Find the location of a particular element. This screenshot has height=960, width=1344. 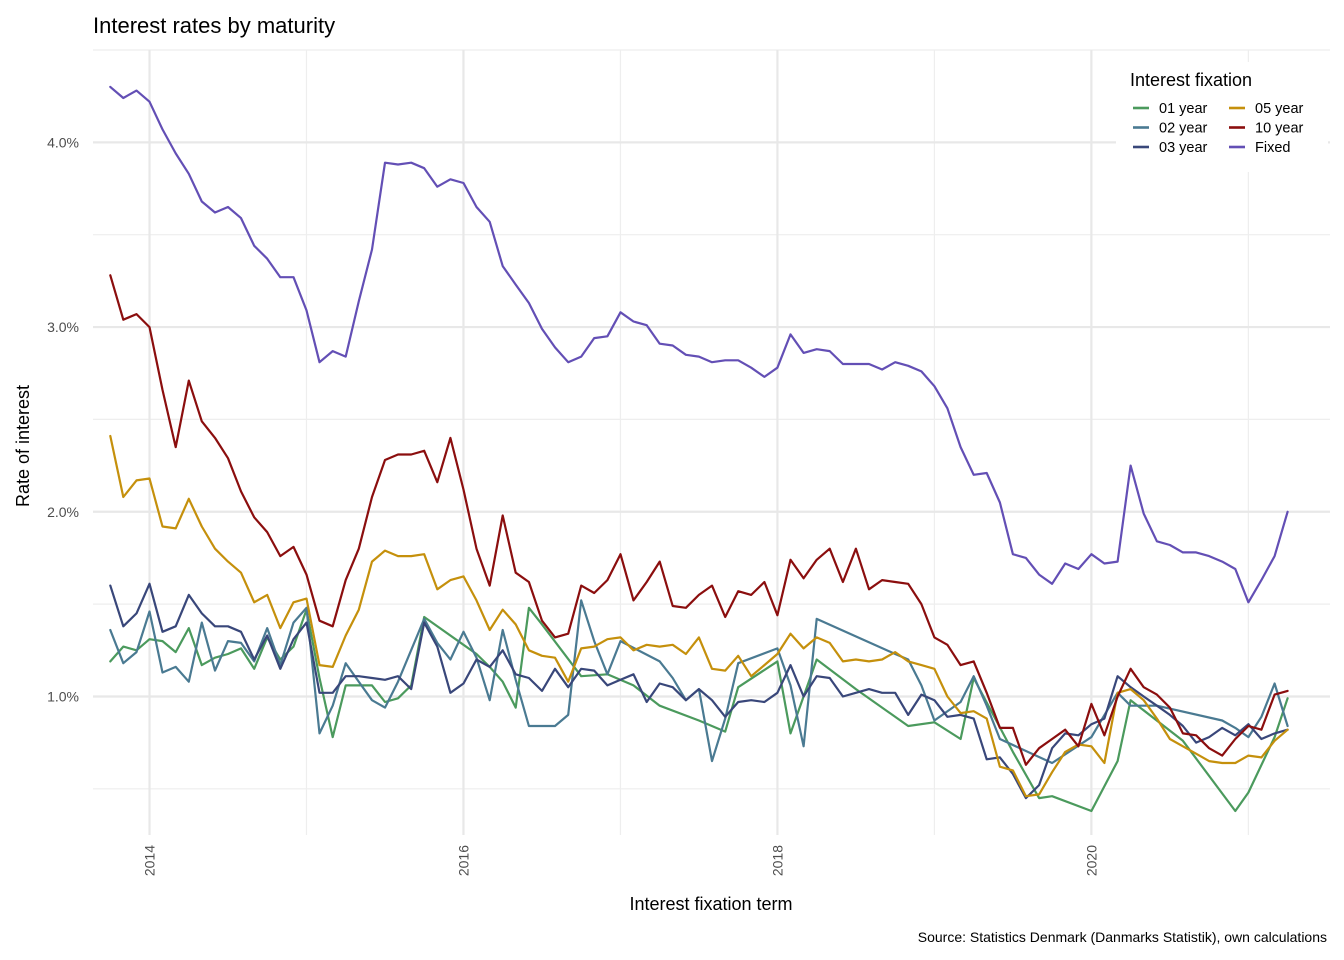

legend-item: Fixed is located at coordinates (1259, 148).